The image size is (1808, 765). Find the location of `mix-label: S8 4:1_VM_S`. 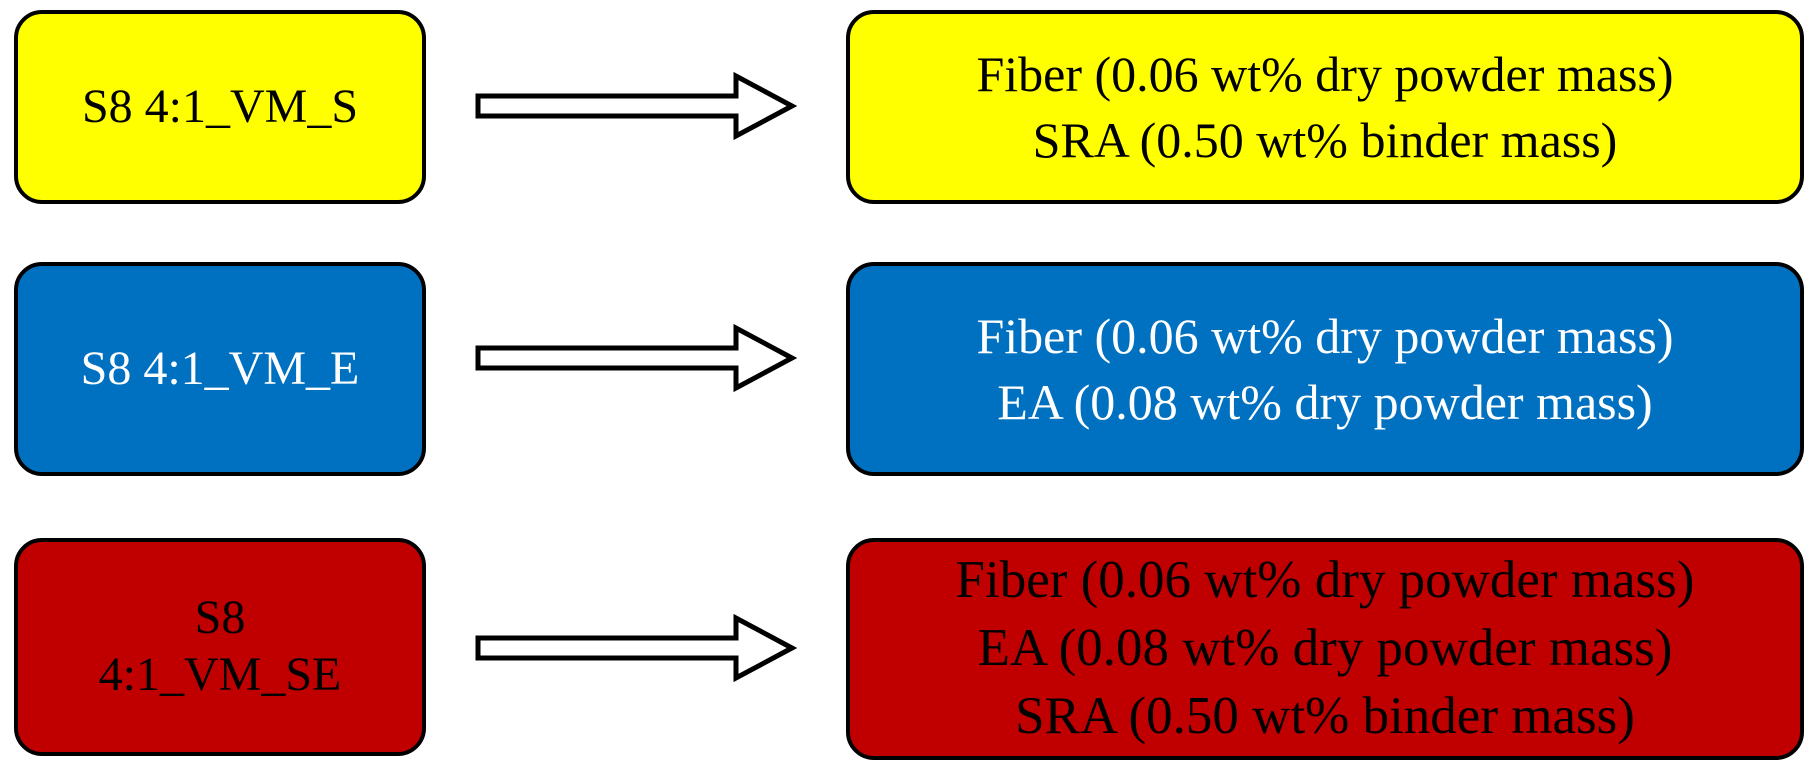

mix-label: S8 4:1_VM_S is located at coordinates (220, 106).